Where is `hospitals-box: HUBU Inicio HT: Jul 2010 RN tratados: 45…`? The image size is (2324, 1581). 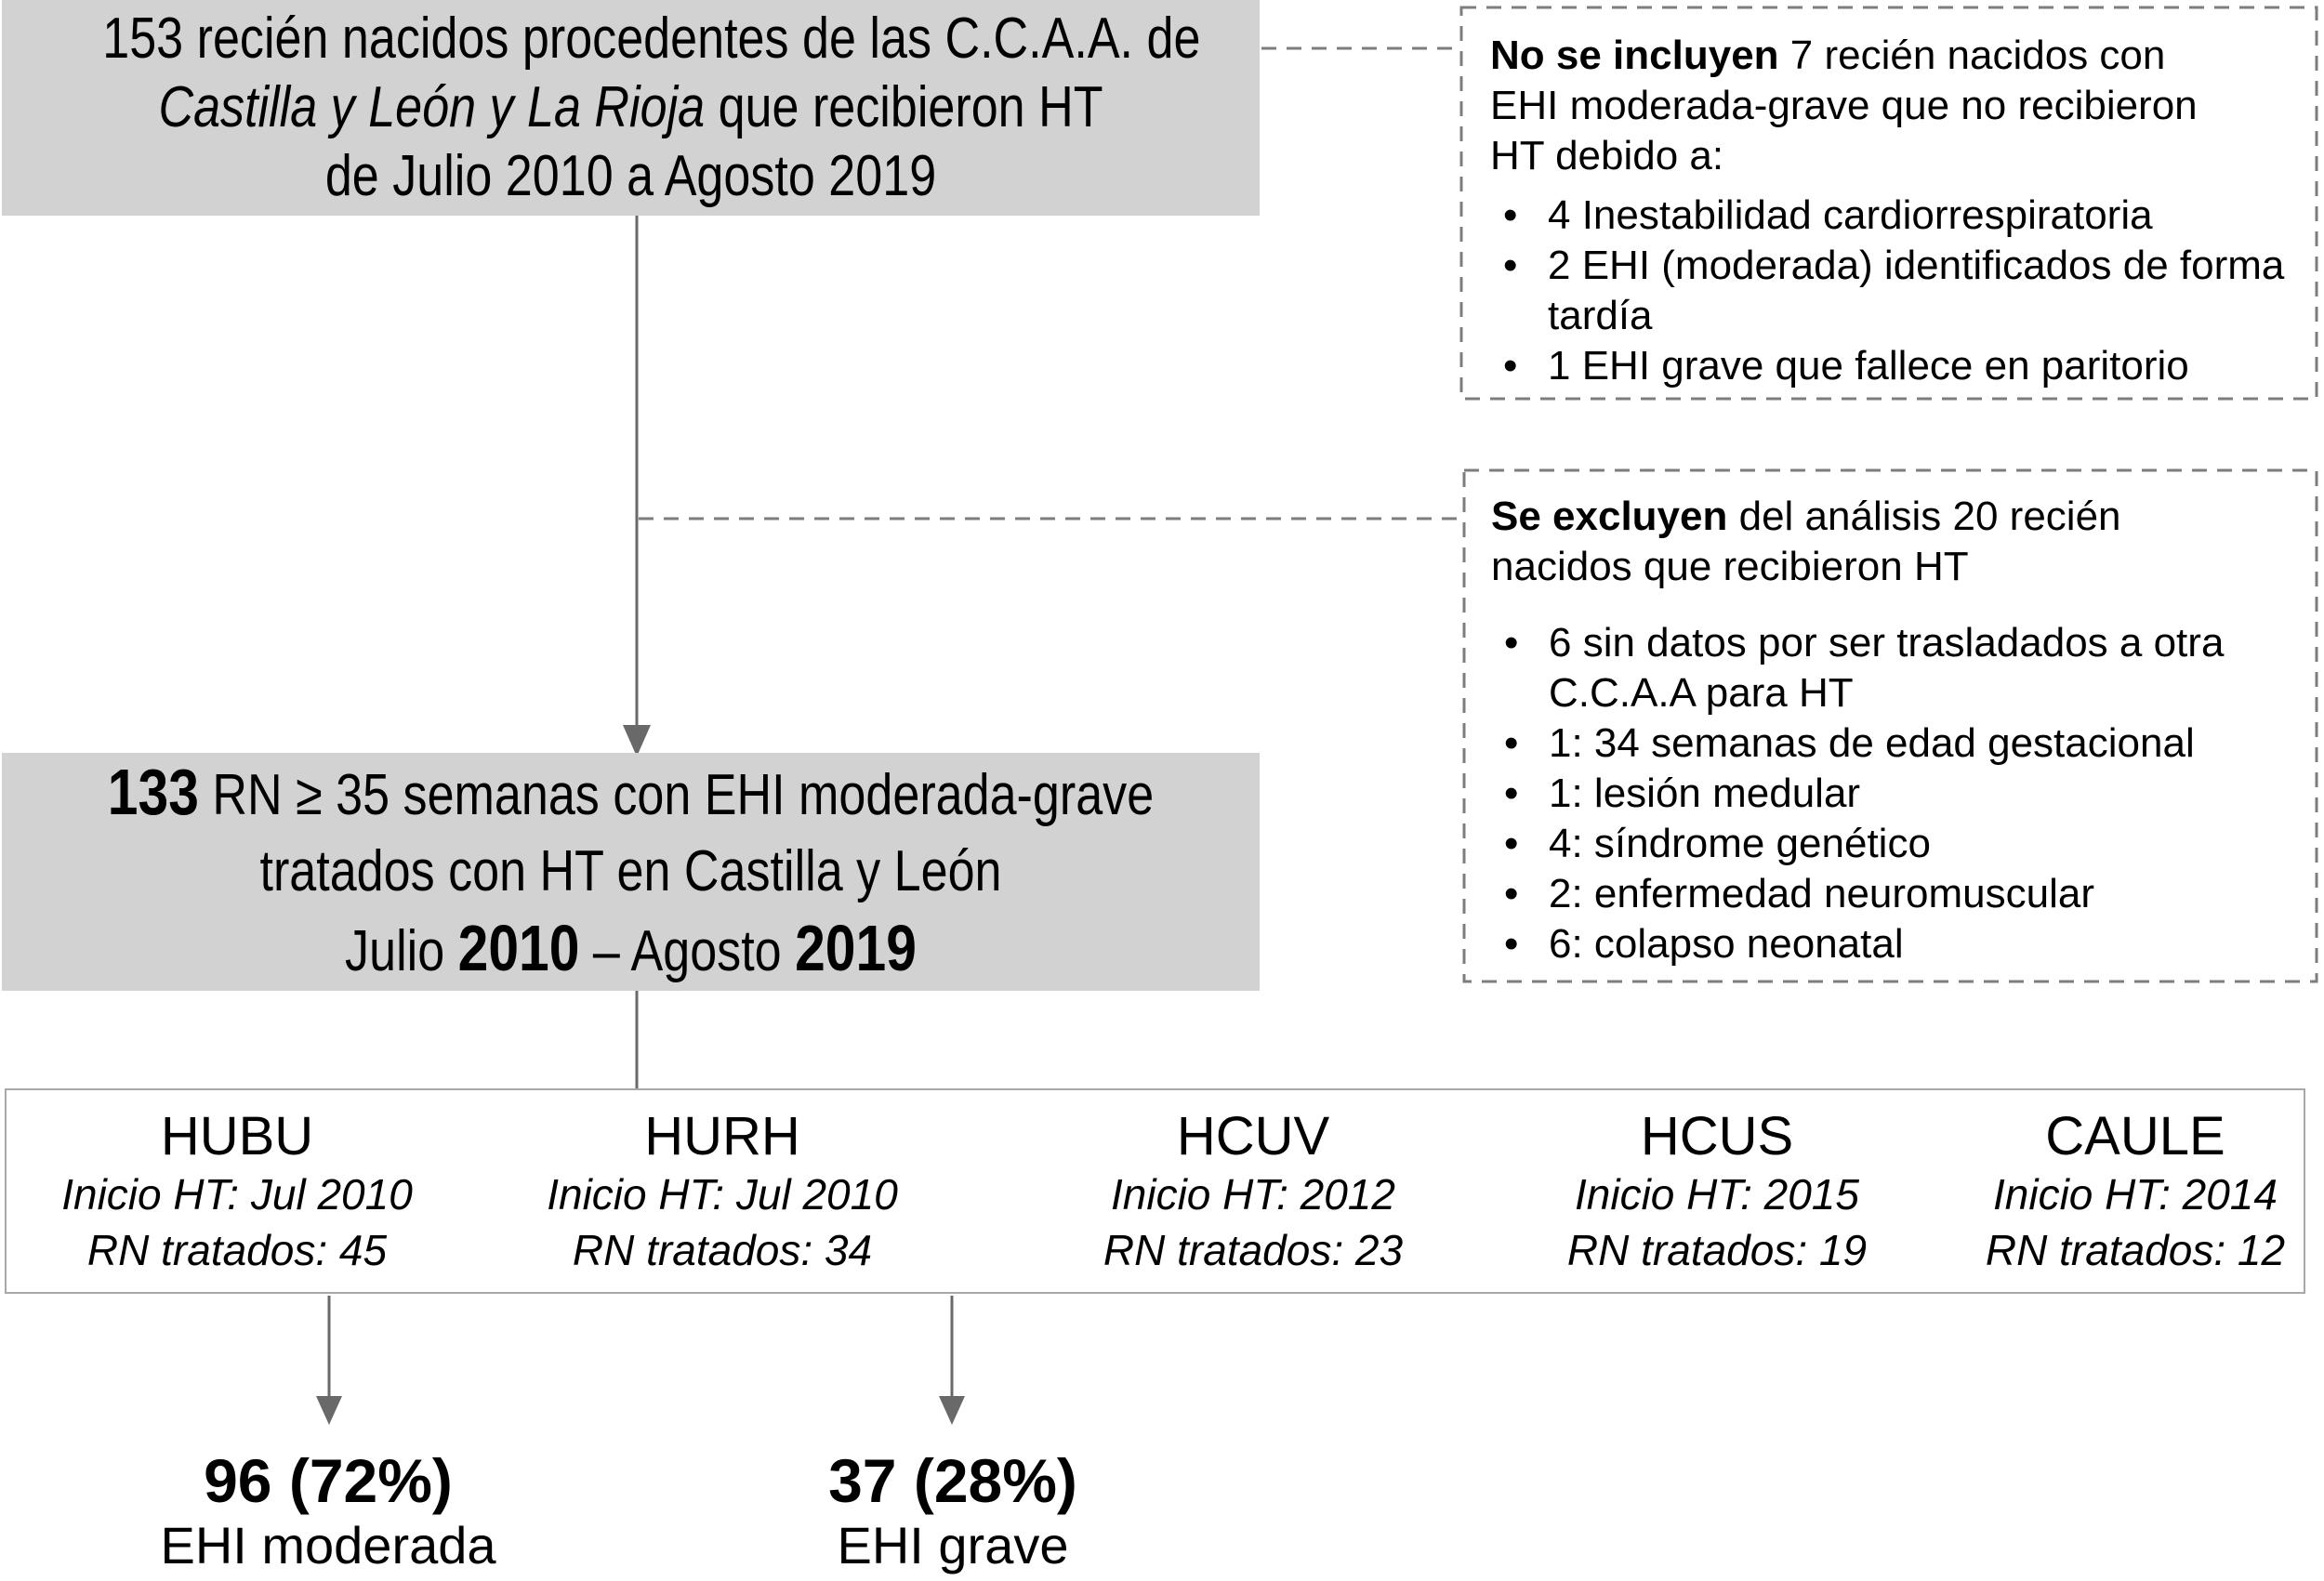
hospitals-box: HUBU Inicio HT: Jul 2010 RN tratados: 45… is located at coordinates (1155, 1191).